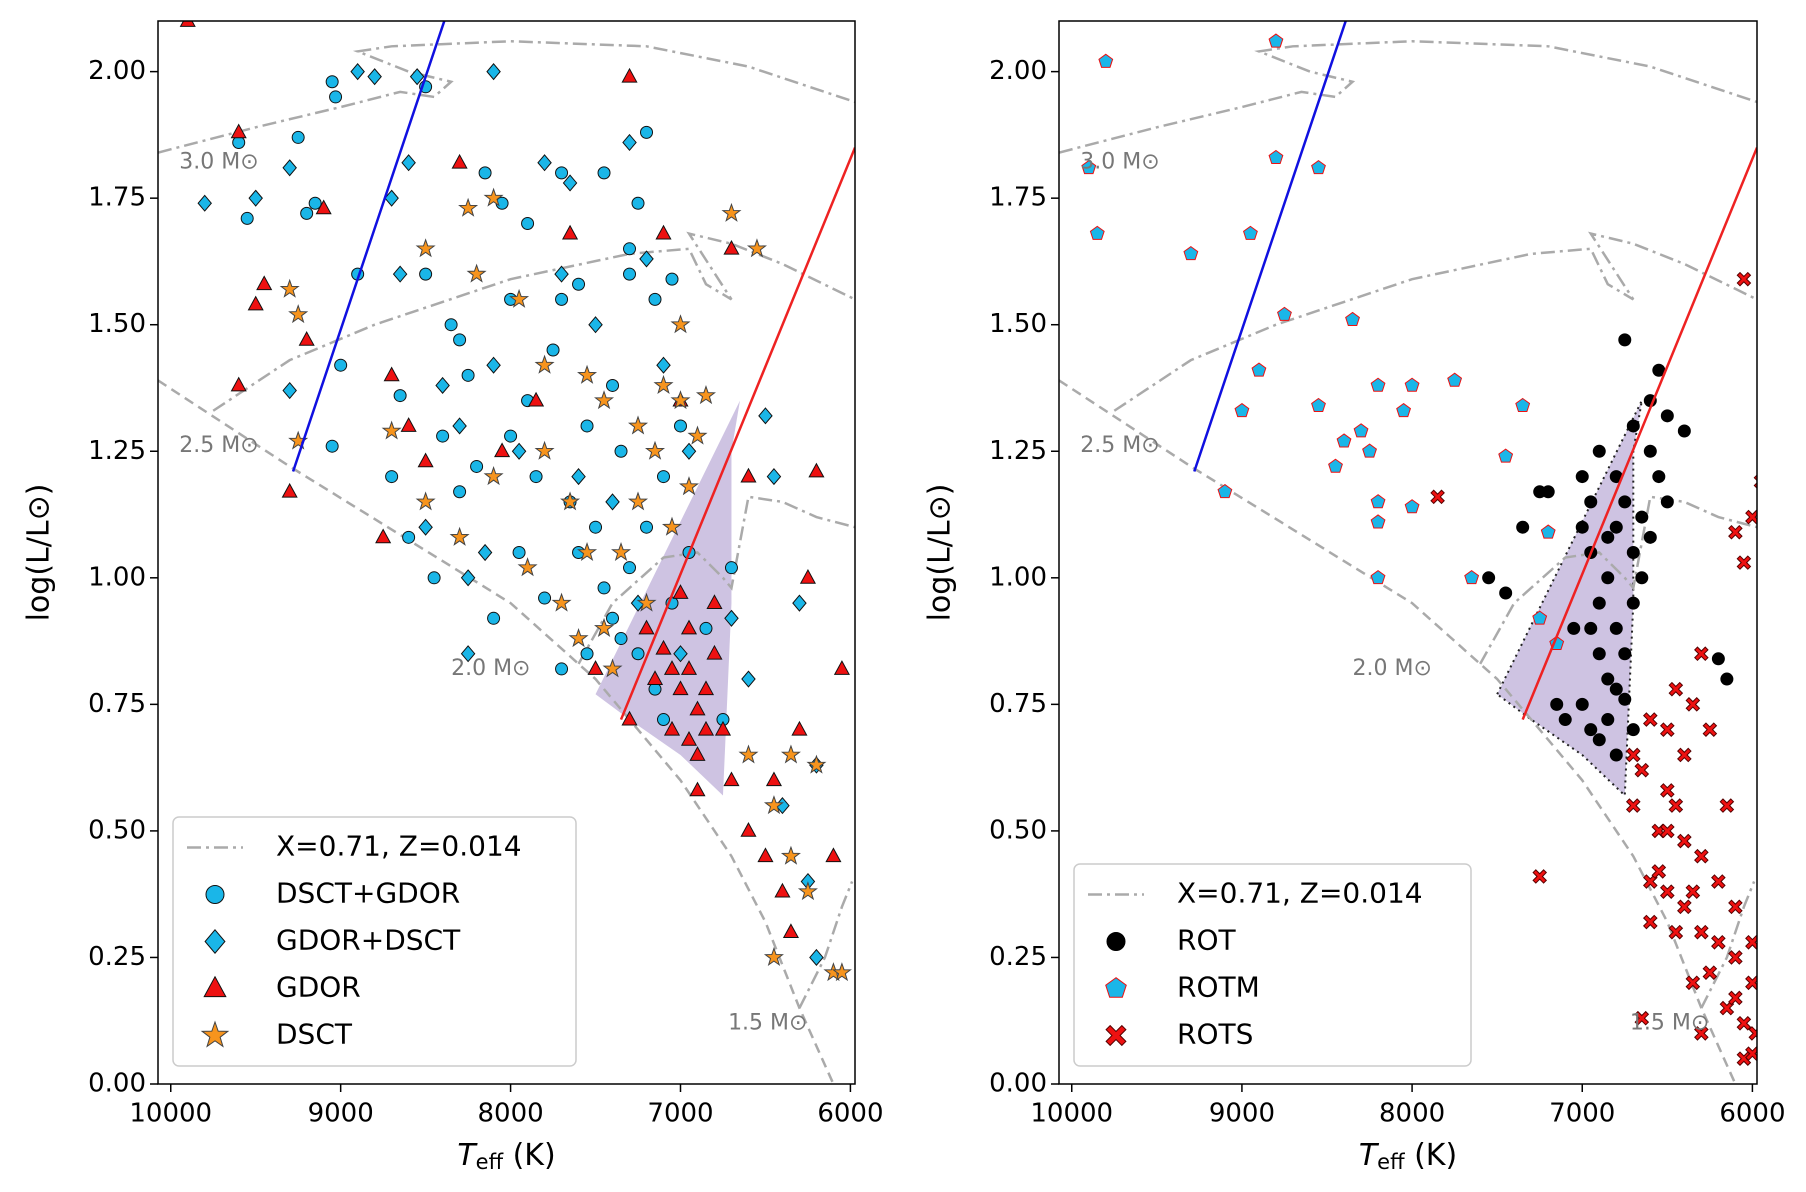 The width and height of the screenshot is (1806, 1192). Describe the element at coordinates (1018, 451) in the screenshot. I see `y-tick-label: 1.25` at that location.